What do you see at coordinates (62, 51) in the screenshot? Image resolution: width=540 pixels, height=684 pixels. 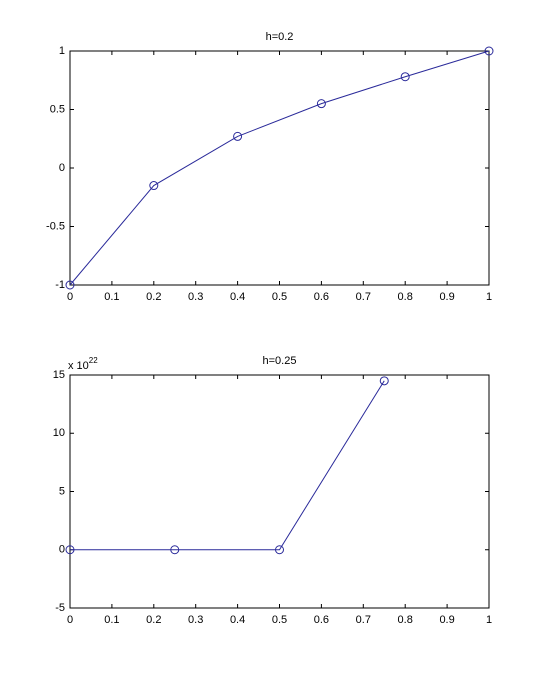 I see `y-tick-label: 1` at bounding box center [62, 51].